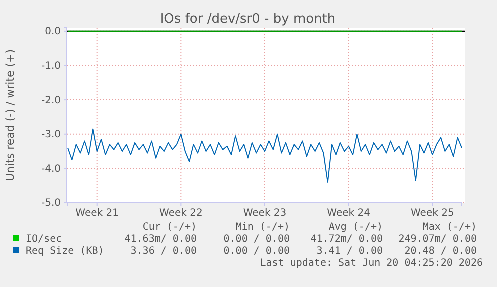 Image resolution: width=497 pixels, height=287 pixels. What do you see at coordinates (440, 251) in the screenshot?
I see `text: 20.48 / 0.00` at bounding box center [440, 251].